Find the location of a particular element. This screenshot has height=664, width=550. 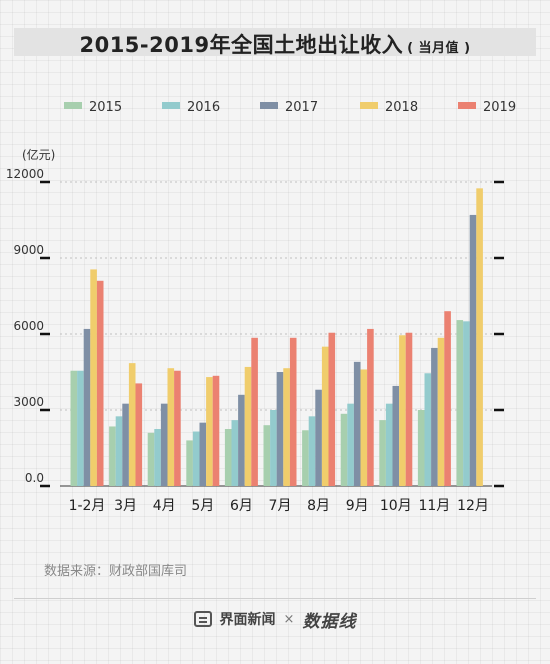

bar-2015-4月 is located at coordinates (151, 459).